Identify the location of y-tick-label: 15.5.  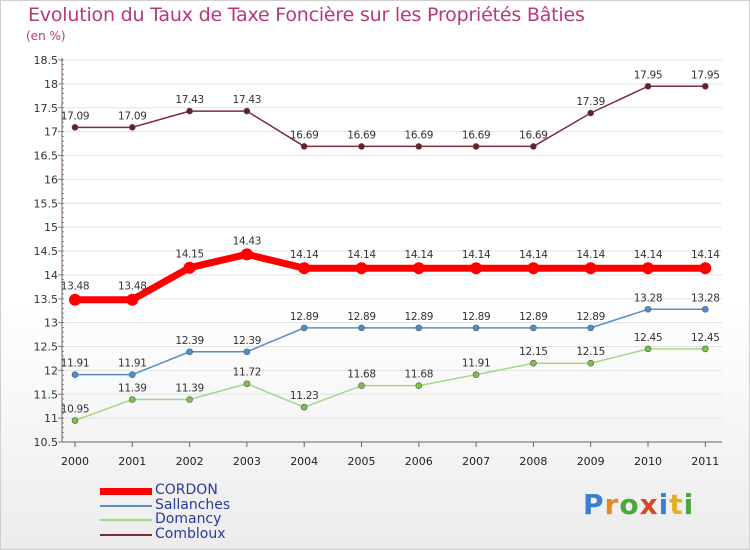
(46, 203).